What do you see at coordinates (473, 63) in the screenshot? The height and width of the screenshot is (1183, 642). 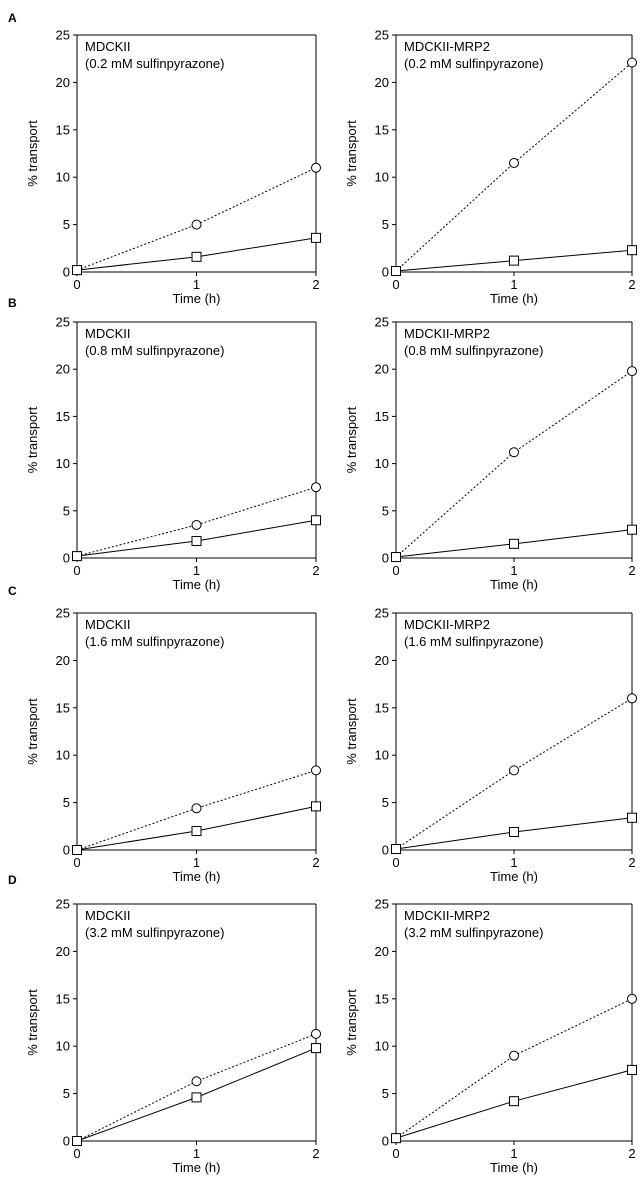 I see `chart-subtitle: (0.2 mM sulfinpyrazone)` at bounding box center [473, 63].